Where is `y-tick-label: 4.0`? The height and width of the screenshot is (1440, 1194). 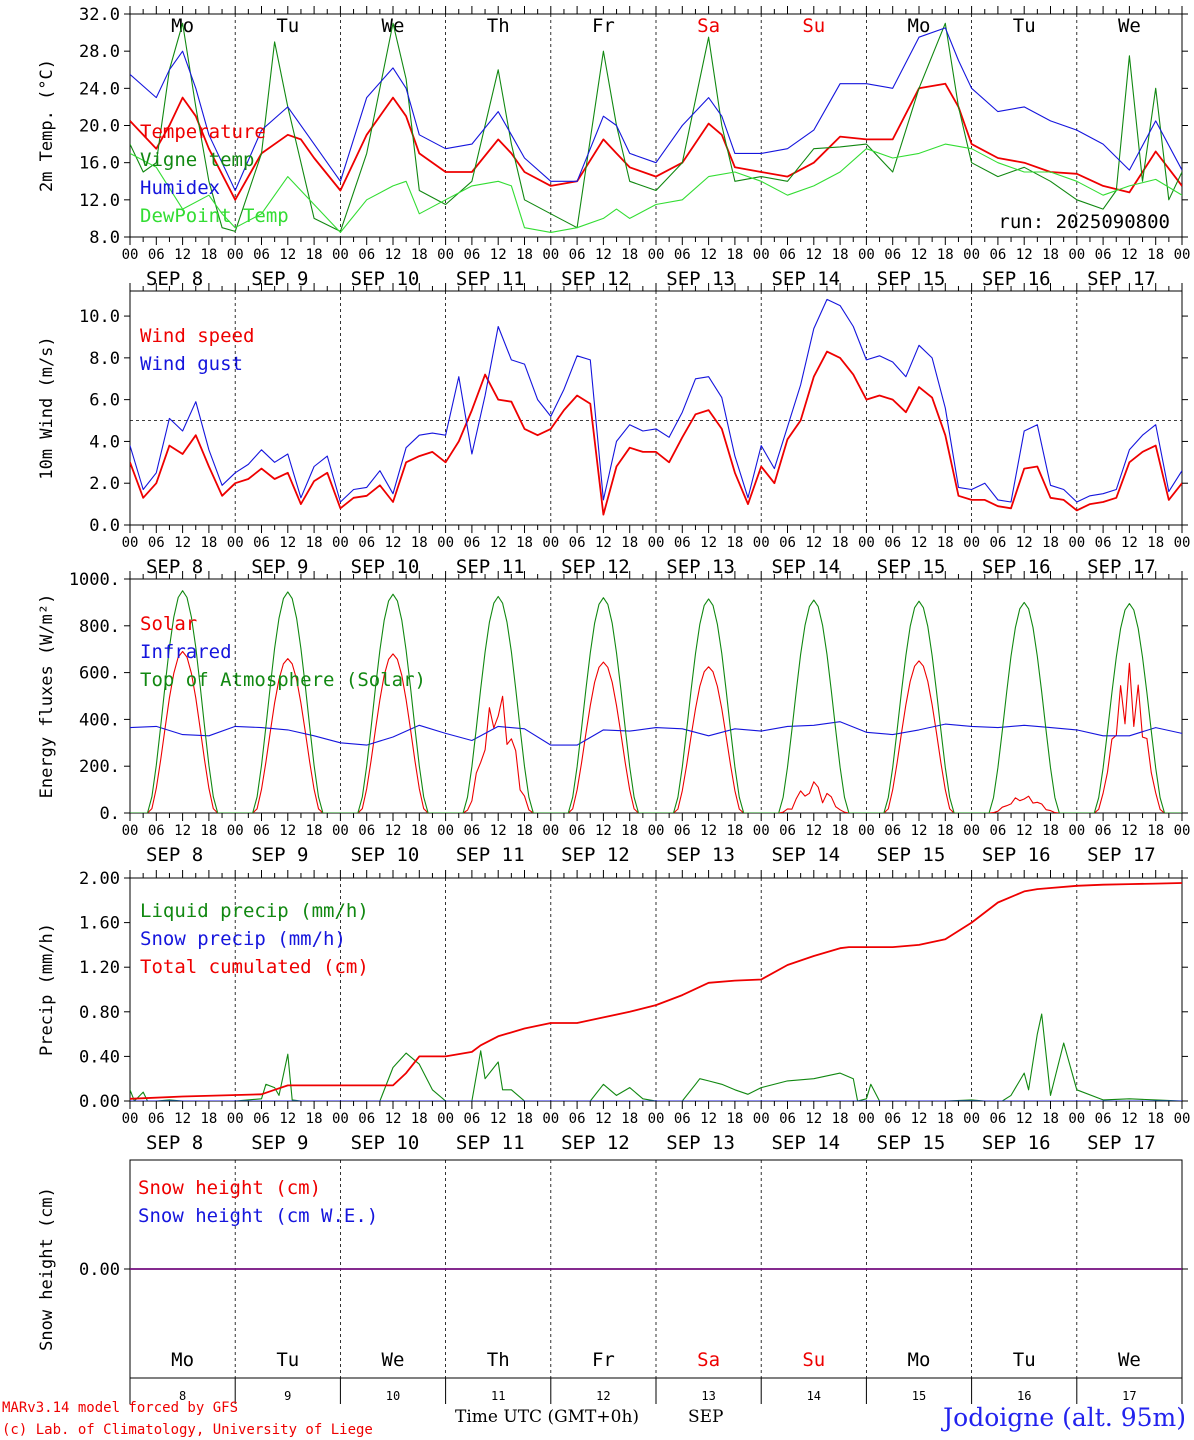 y-tick-label: 4.0 is located at coordinates (104, 442).